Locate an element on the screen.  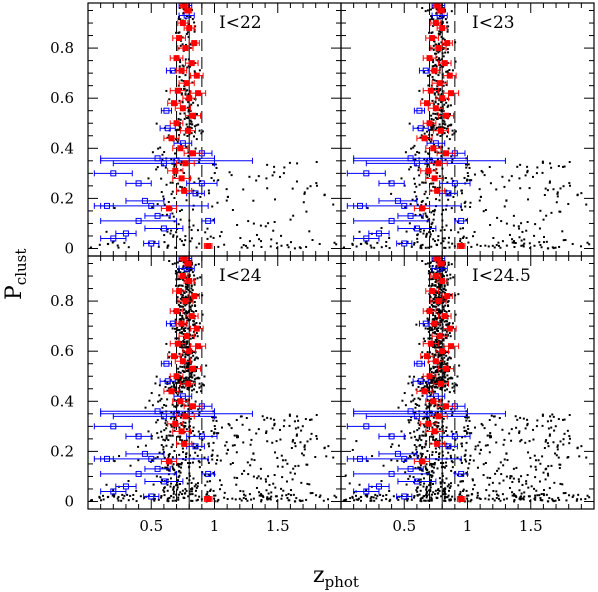
spec-nonmember-points is located at coordinates (426, 125).